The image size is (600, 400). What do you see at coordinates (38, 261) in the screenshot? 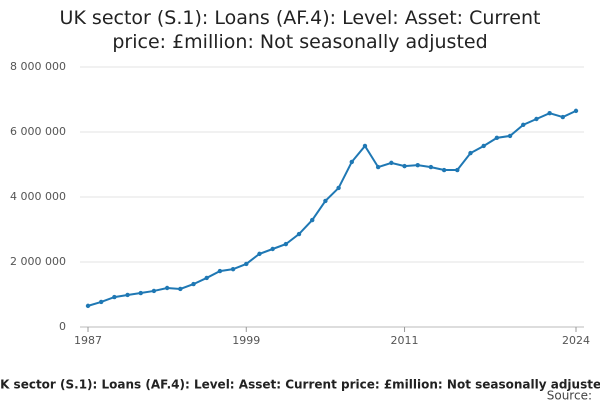
I see `y-tick-label: 2 000 000` at bounding box center [38, 261].